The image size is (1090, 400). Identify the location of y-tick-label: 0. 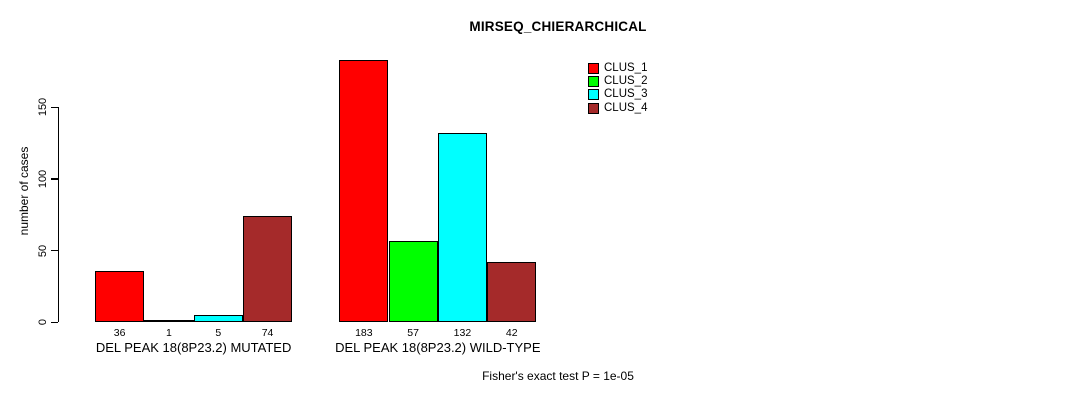
(43, 322).